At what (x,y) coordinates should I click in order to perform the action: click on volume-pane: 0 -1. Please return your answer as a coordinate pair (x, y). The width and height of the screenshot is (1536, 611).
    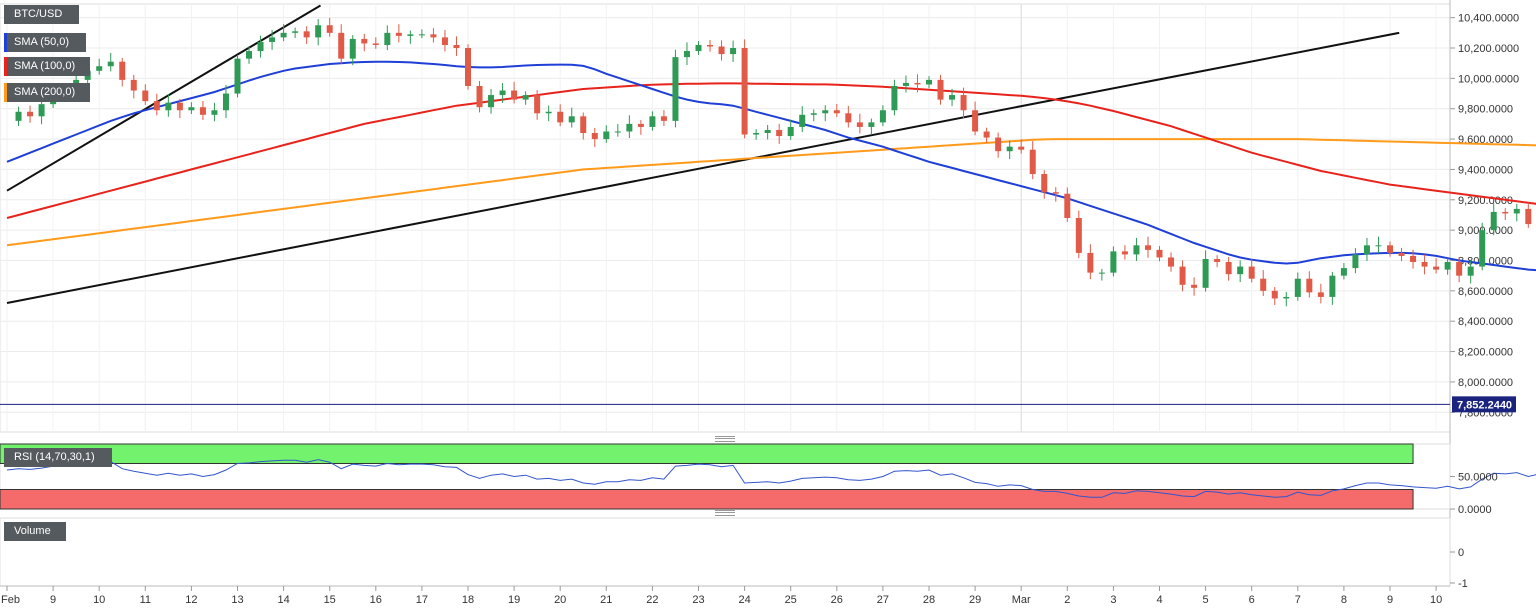
    Looking at the image, I should click on (734, 553).